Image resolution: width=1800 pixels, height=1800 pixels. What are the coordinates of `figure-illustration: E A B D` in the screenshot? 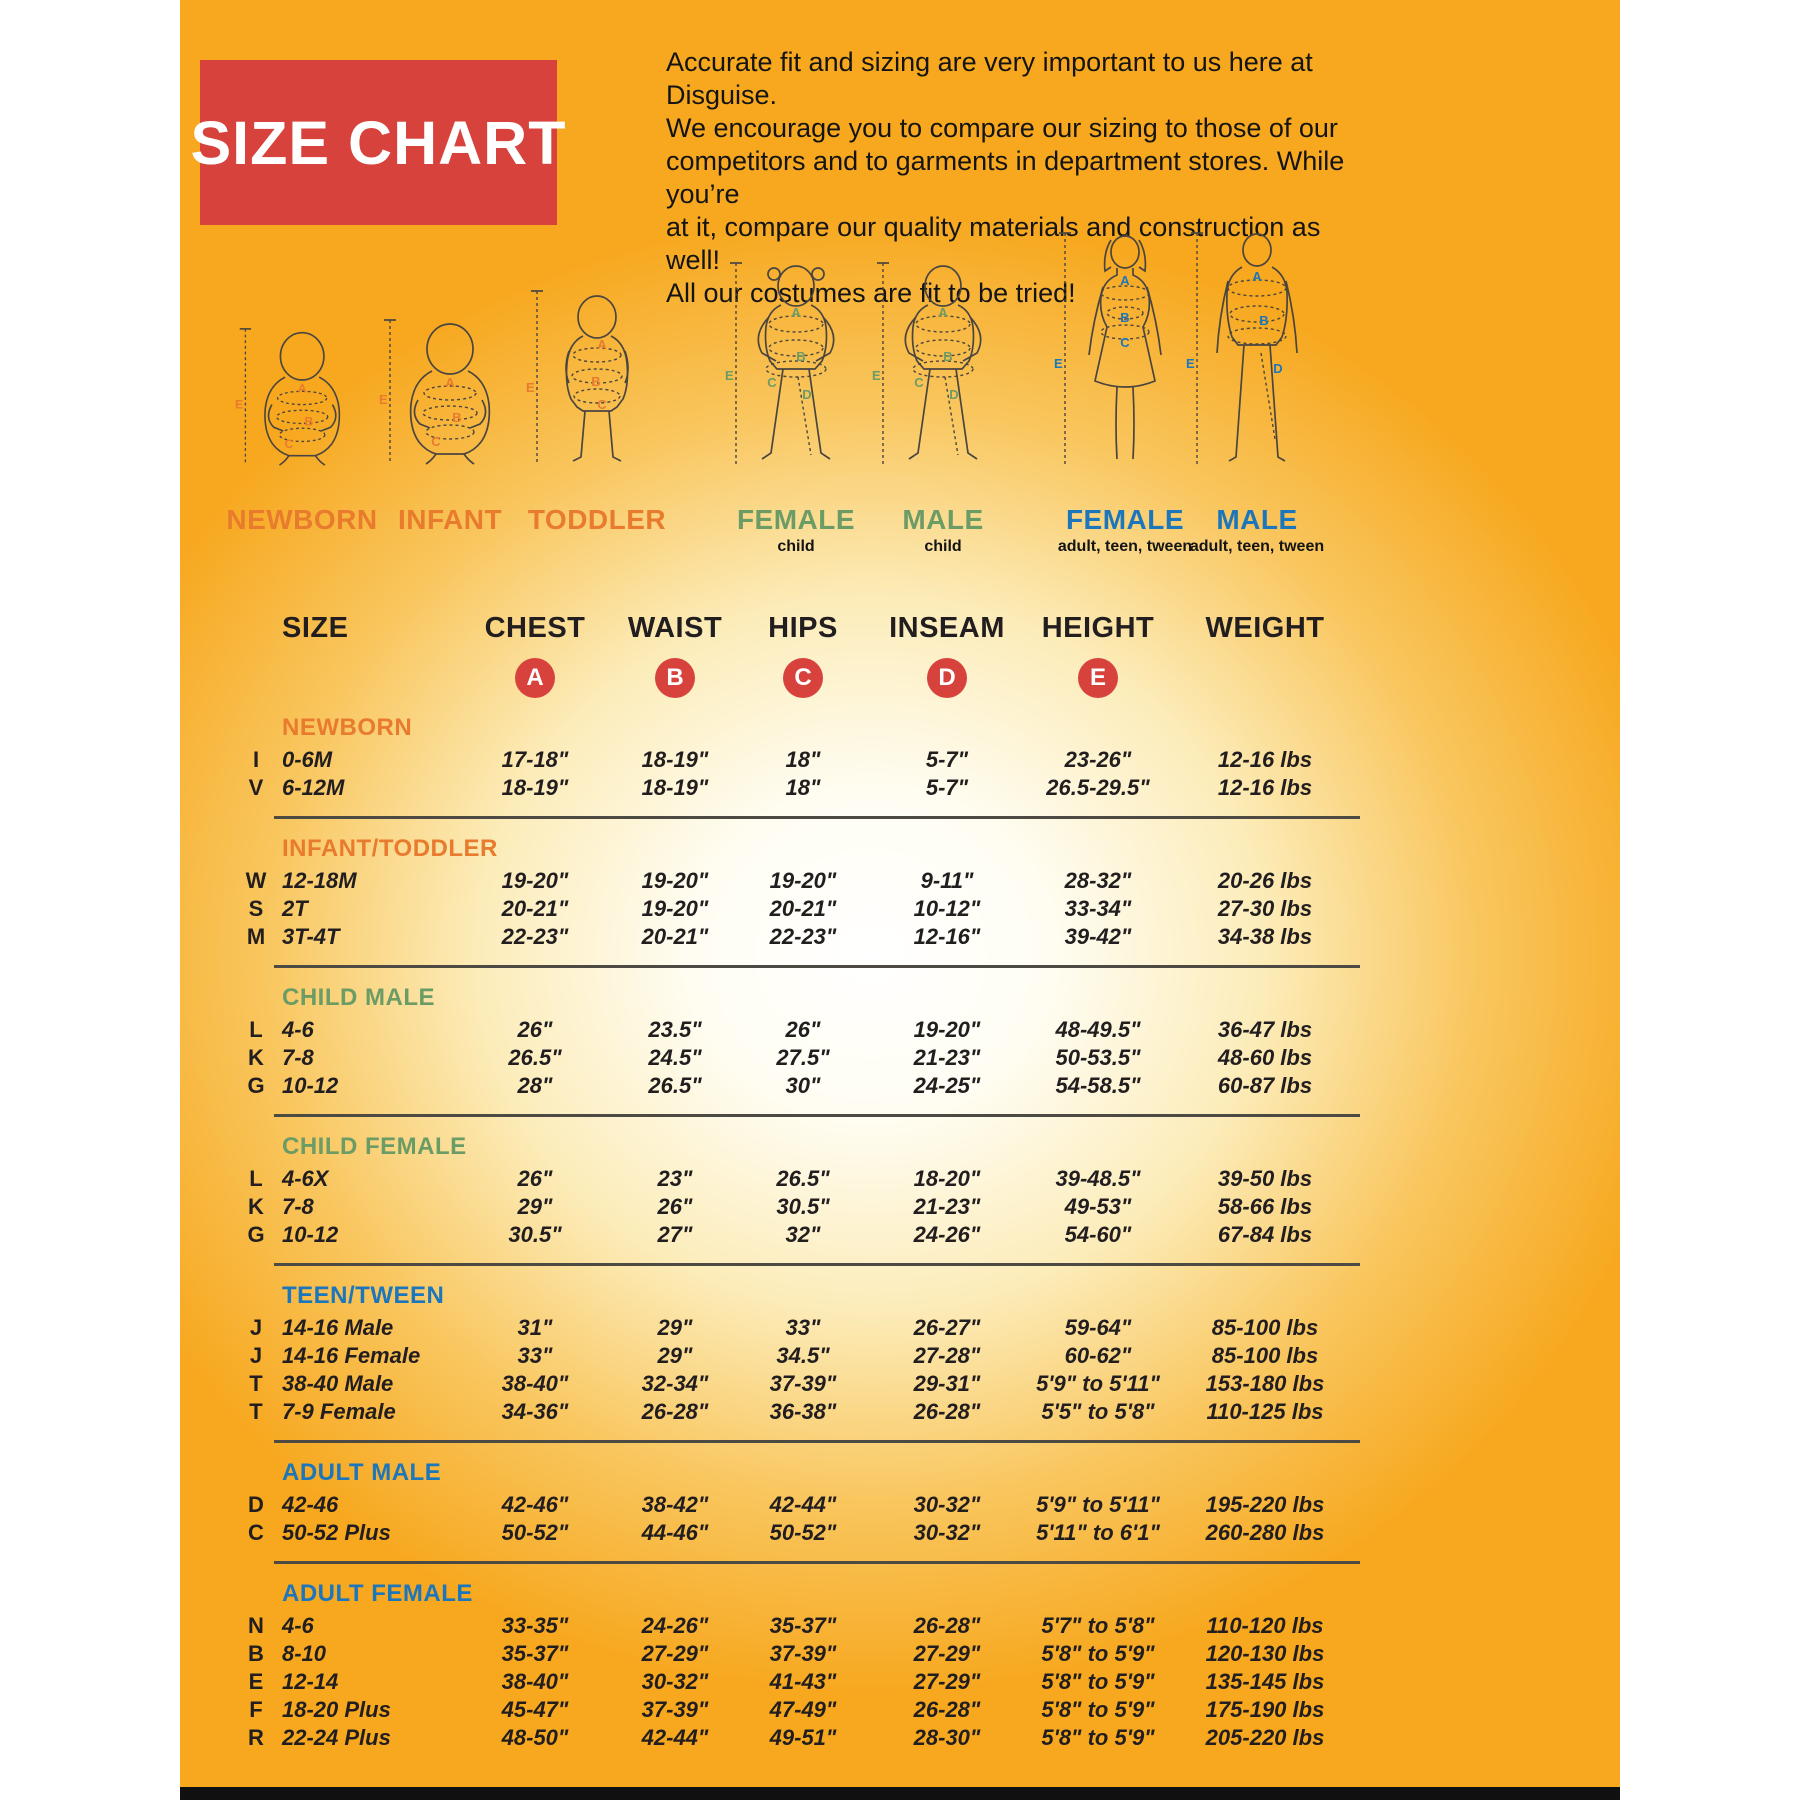 It's located at (1242, 348).